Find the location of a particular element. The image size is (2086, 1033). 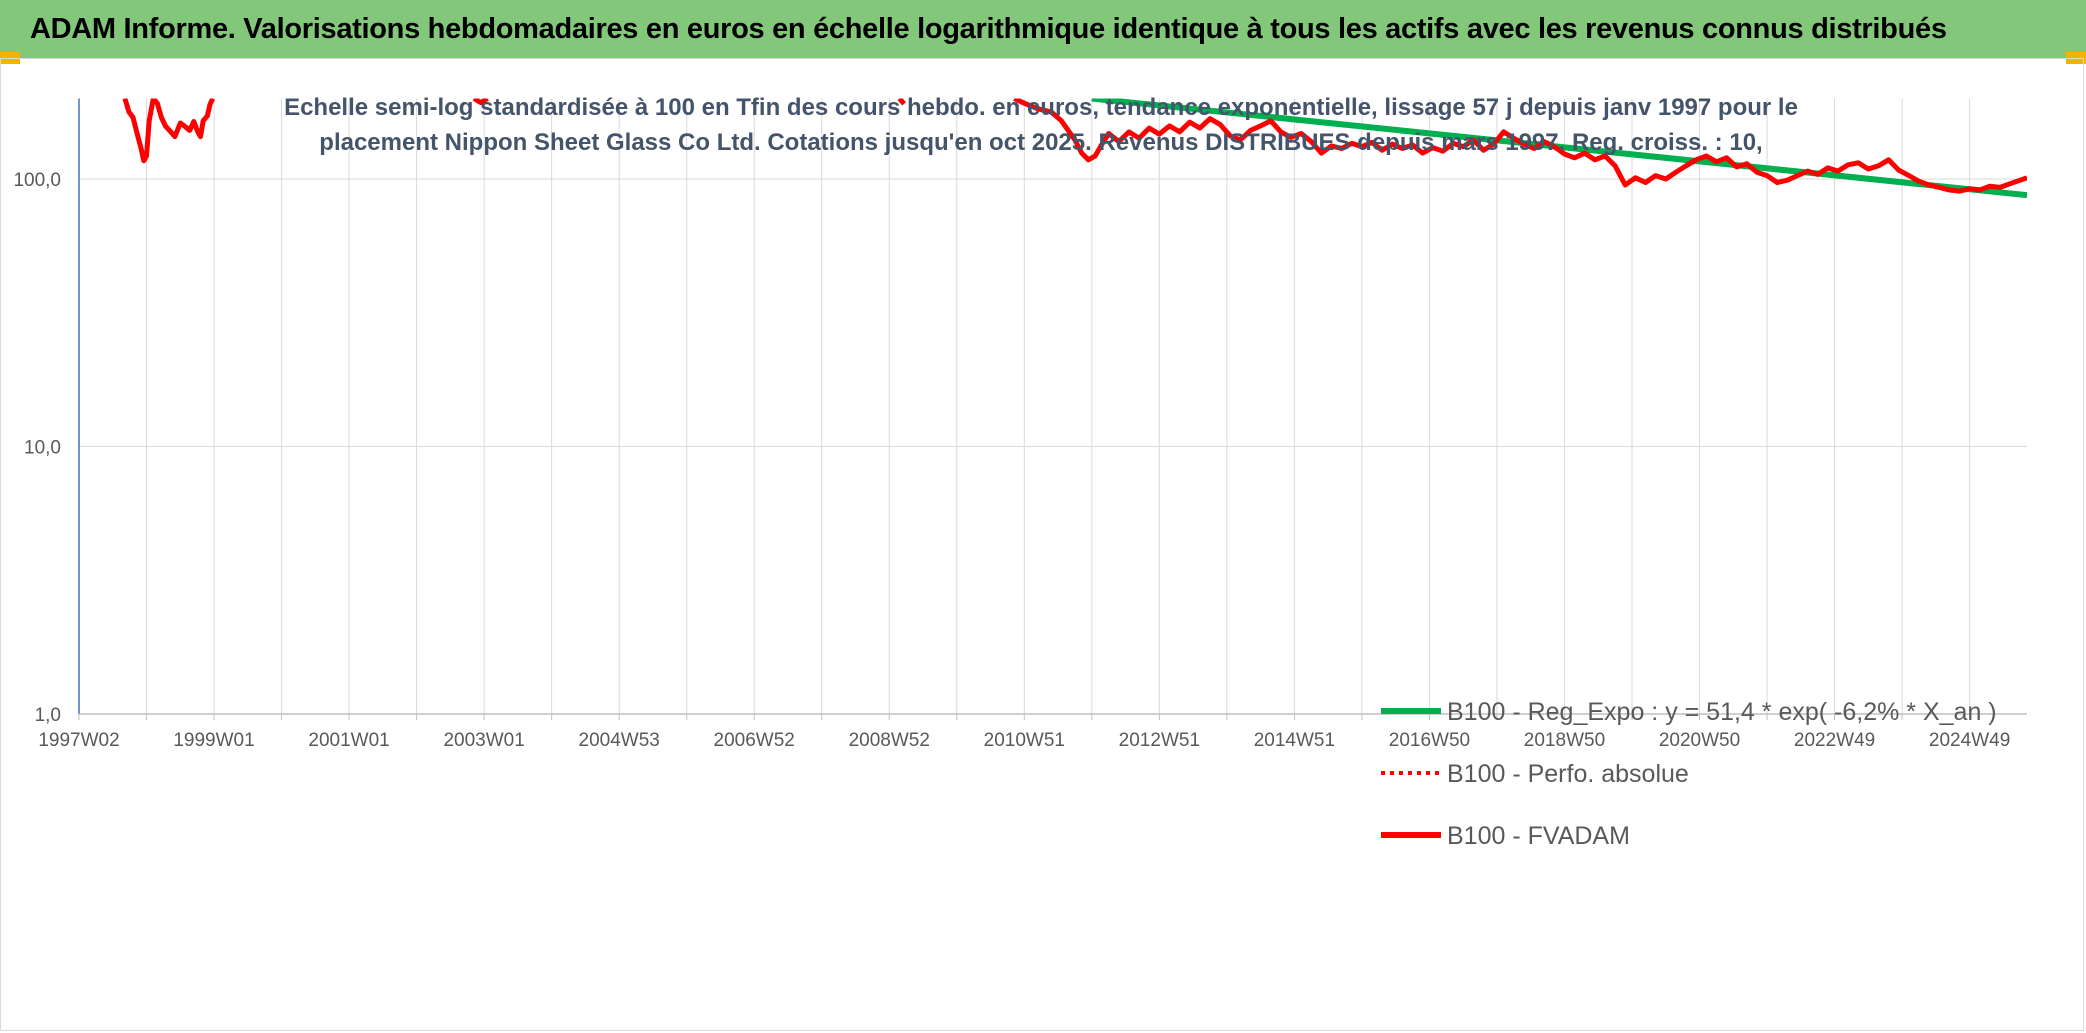

x-tick-label: 2006W52 is located at coordinates (754, 740).